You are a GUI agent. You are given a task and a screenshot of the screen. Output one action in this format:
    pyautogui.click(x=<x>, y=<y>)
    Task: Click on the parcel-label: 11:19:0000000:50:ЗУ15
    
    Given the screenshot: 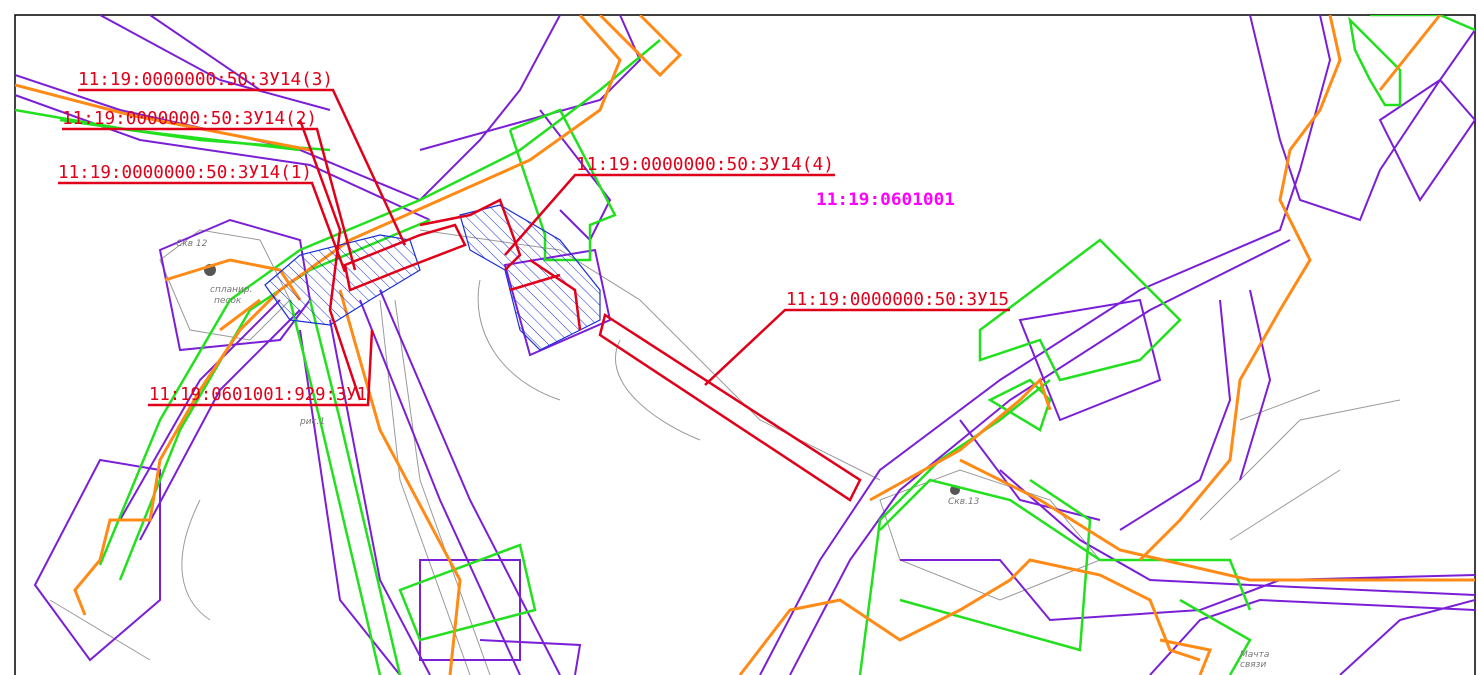 What is the action you would take?
    pyautogui.click(x=897, y=299)
    